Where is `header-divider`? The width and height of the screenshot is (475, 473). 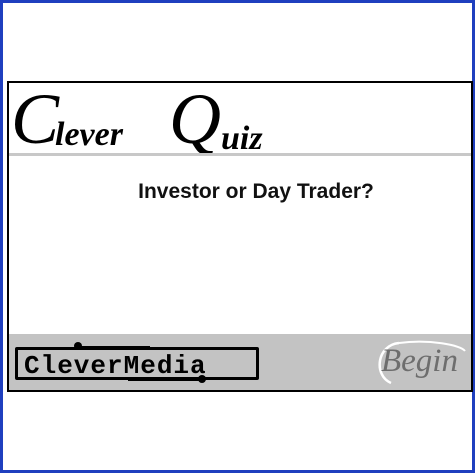 header-divider is located at coordinates (240, 154).